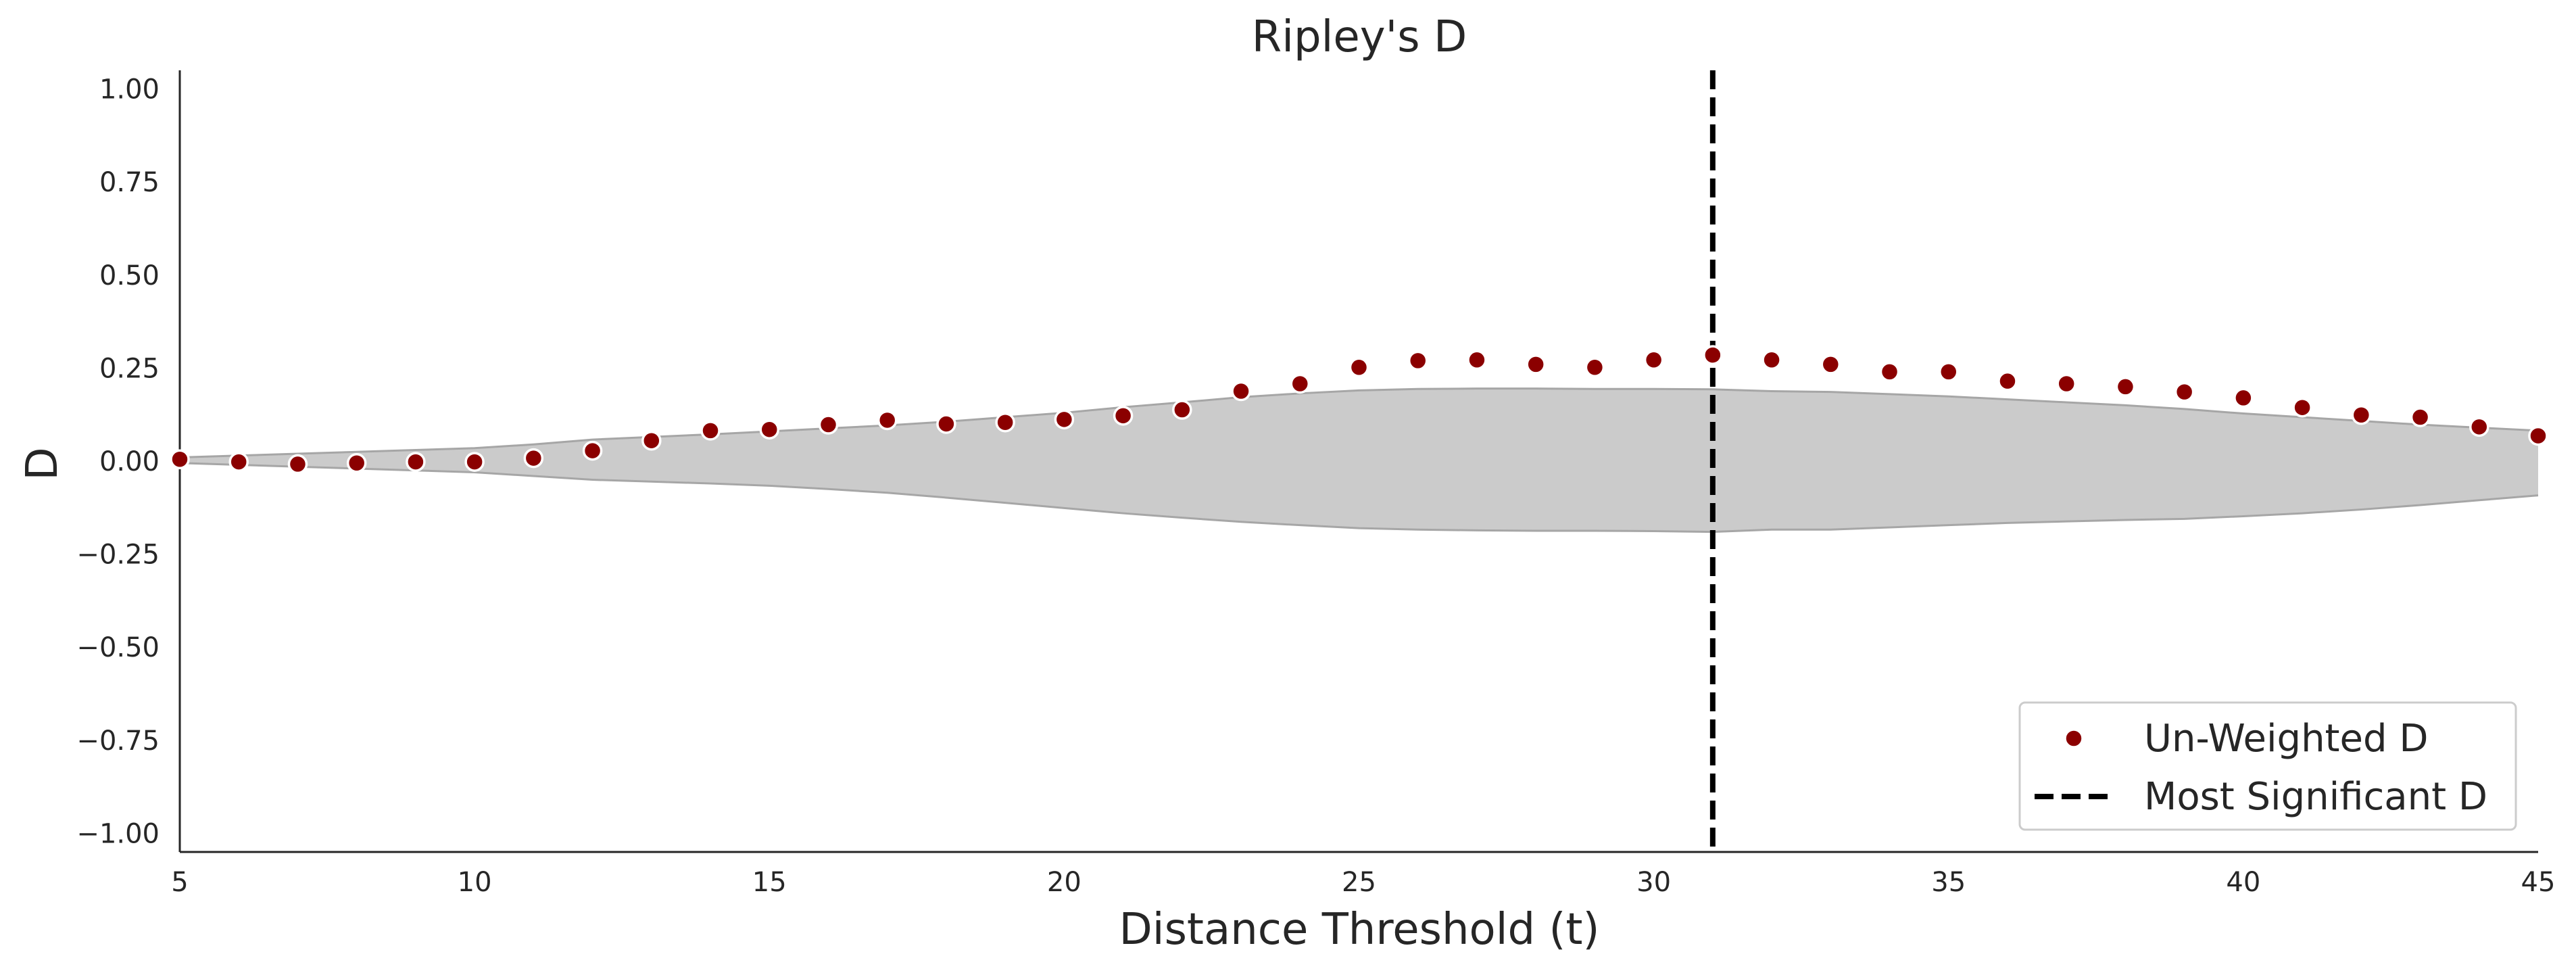  I want to click on x-axis-title: Distance Threshold (t), so click(1359, 930).